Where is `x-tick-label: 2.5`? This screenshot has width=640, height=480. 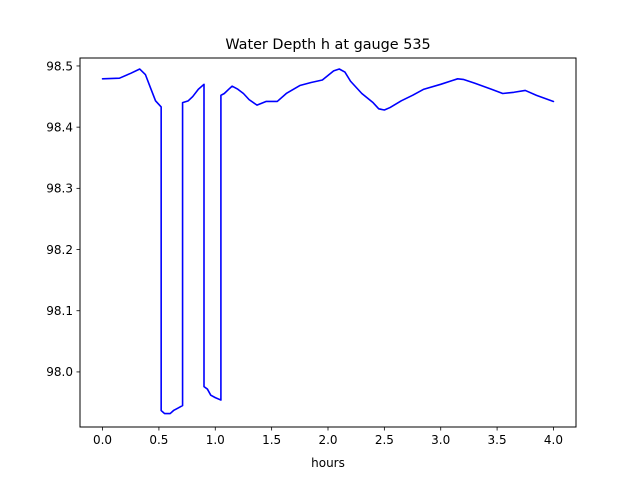
x-tick-label: 2.5 is located at coordinates (384, 440).